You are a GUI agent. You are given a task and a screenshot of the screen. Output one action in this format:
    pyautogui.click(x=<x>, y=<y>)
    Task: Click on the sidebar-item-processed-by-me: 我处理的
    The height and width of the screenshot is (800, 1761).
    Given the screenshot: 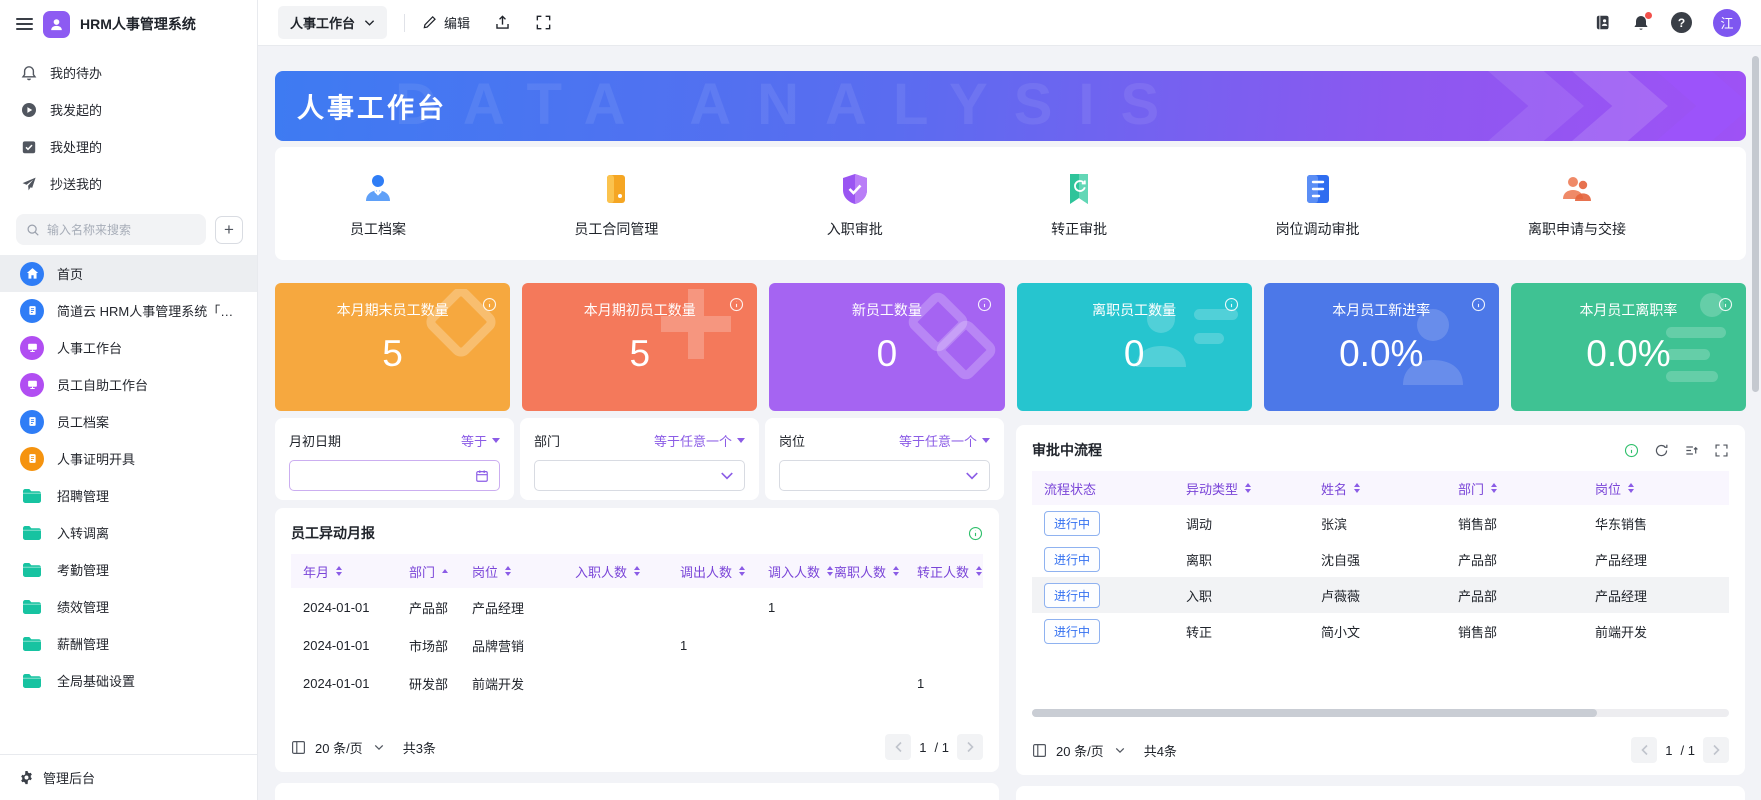 What is the action you would take?
    pyautogui.click(x=128, y=146)
    